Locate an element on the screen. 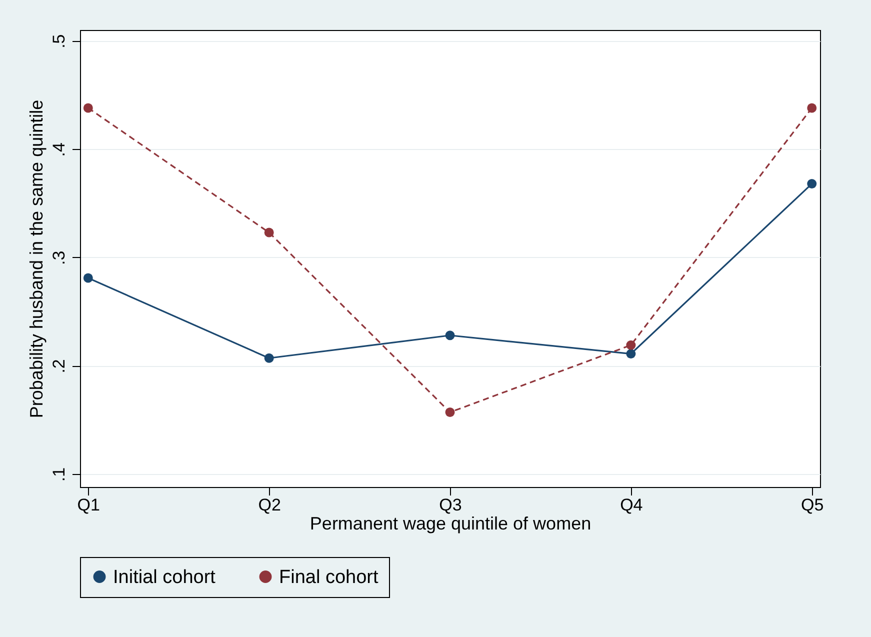 This screenshot has height=637, width=871. y-tick-label: .1 is located at coordinates (59, 474).